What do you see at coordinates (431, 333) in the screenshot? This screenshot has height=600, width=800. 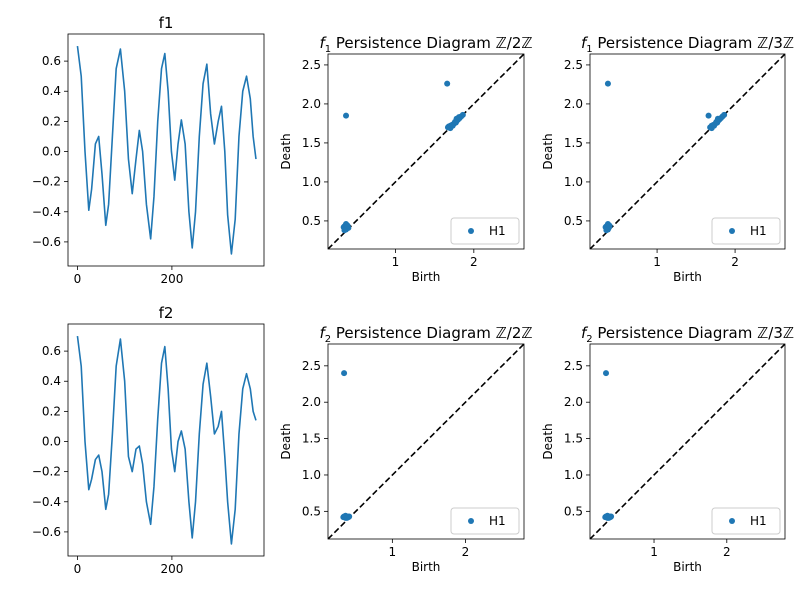 I see `title-text: Persistence Diagram ℤ/2ℤ` at bounding box center [431, 333].